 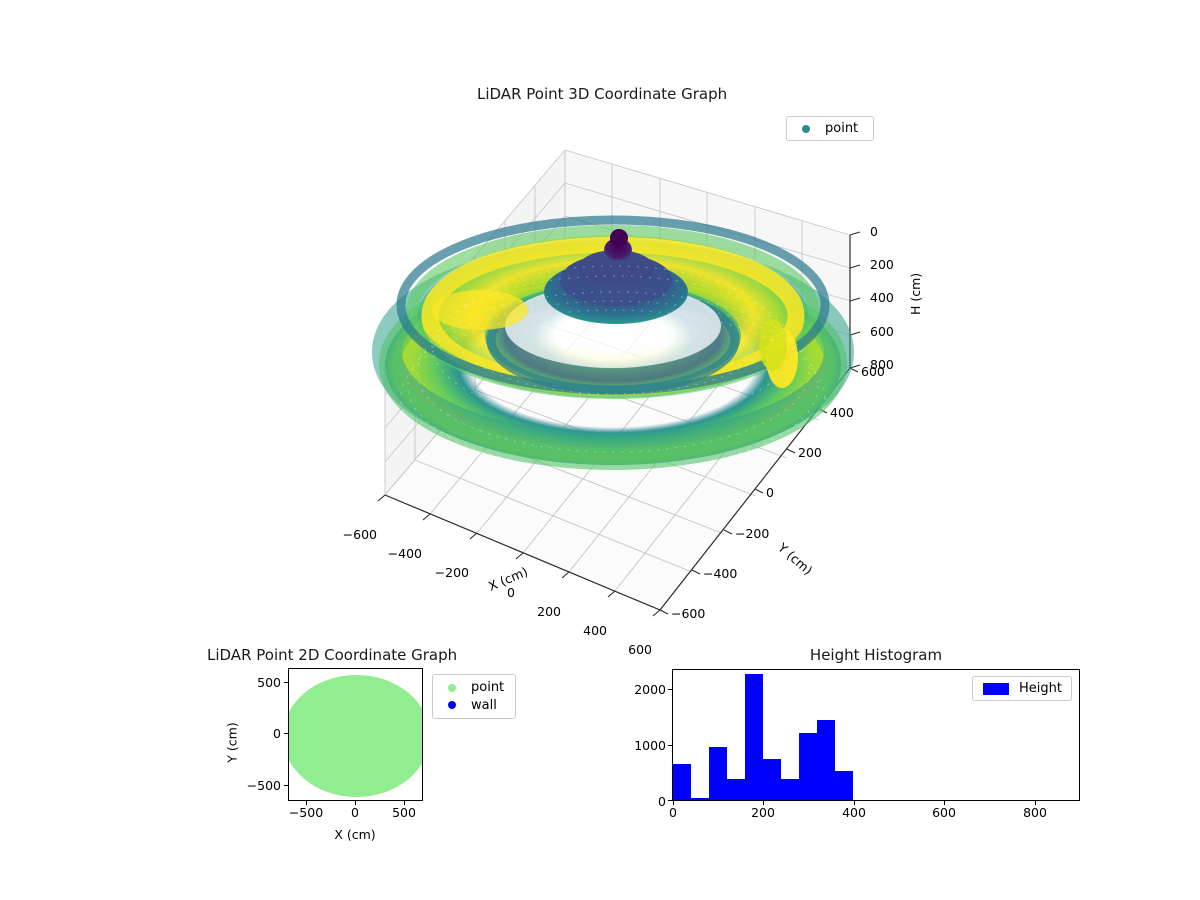 I want to click on legend-item-height: Height, so click(x=1022, y=688).